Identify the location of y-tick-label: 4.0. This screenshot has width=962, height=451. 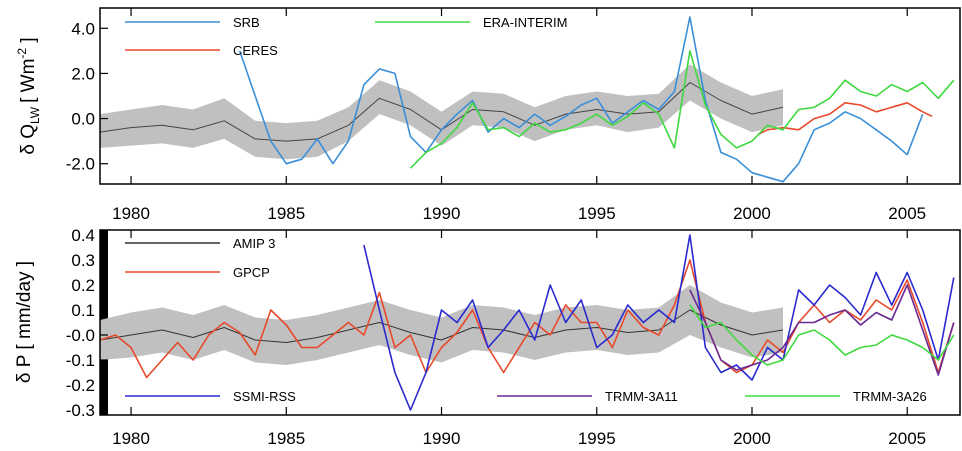
(83, 28).